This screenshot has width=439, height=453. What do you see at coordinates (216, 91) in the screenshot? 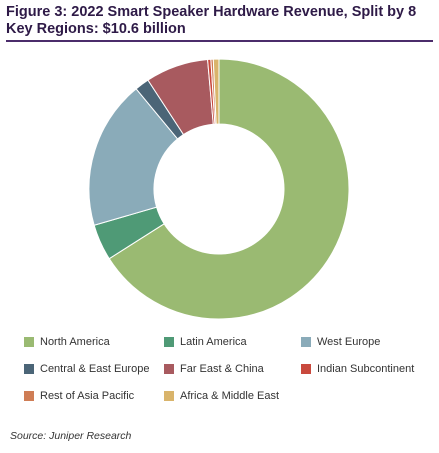
I see `slice-africa-middle-east` at bounding box center [216, 91].